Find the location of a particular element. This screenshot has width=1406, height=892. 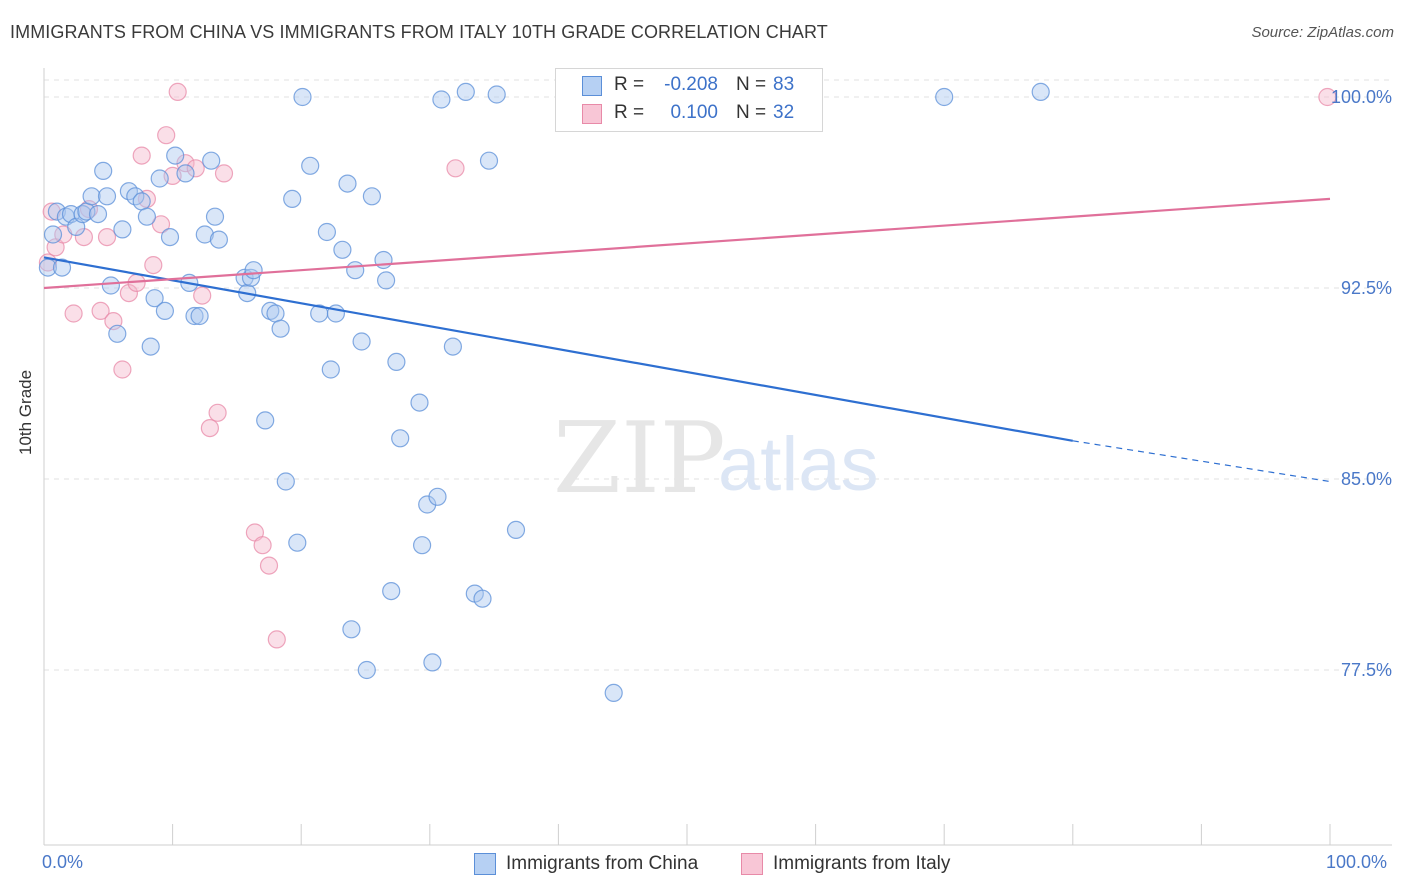

stats-row-italy: R = 0.100 N = 32 is located at coordinates (689, 114).